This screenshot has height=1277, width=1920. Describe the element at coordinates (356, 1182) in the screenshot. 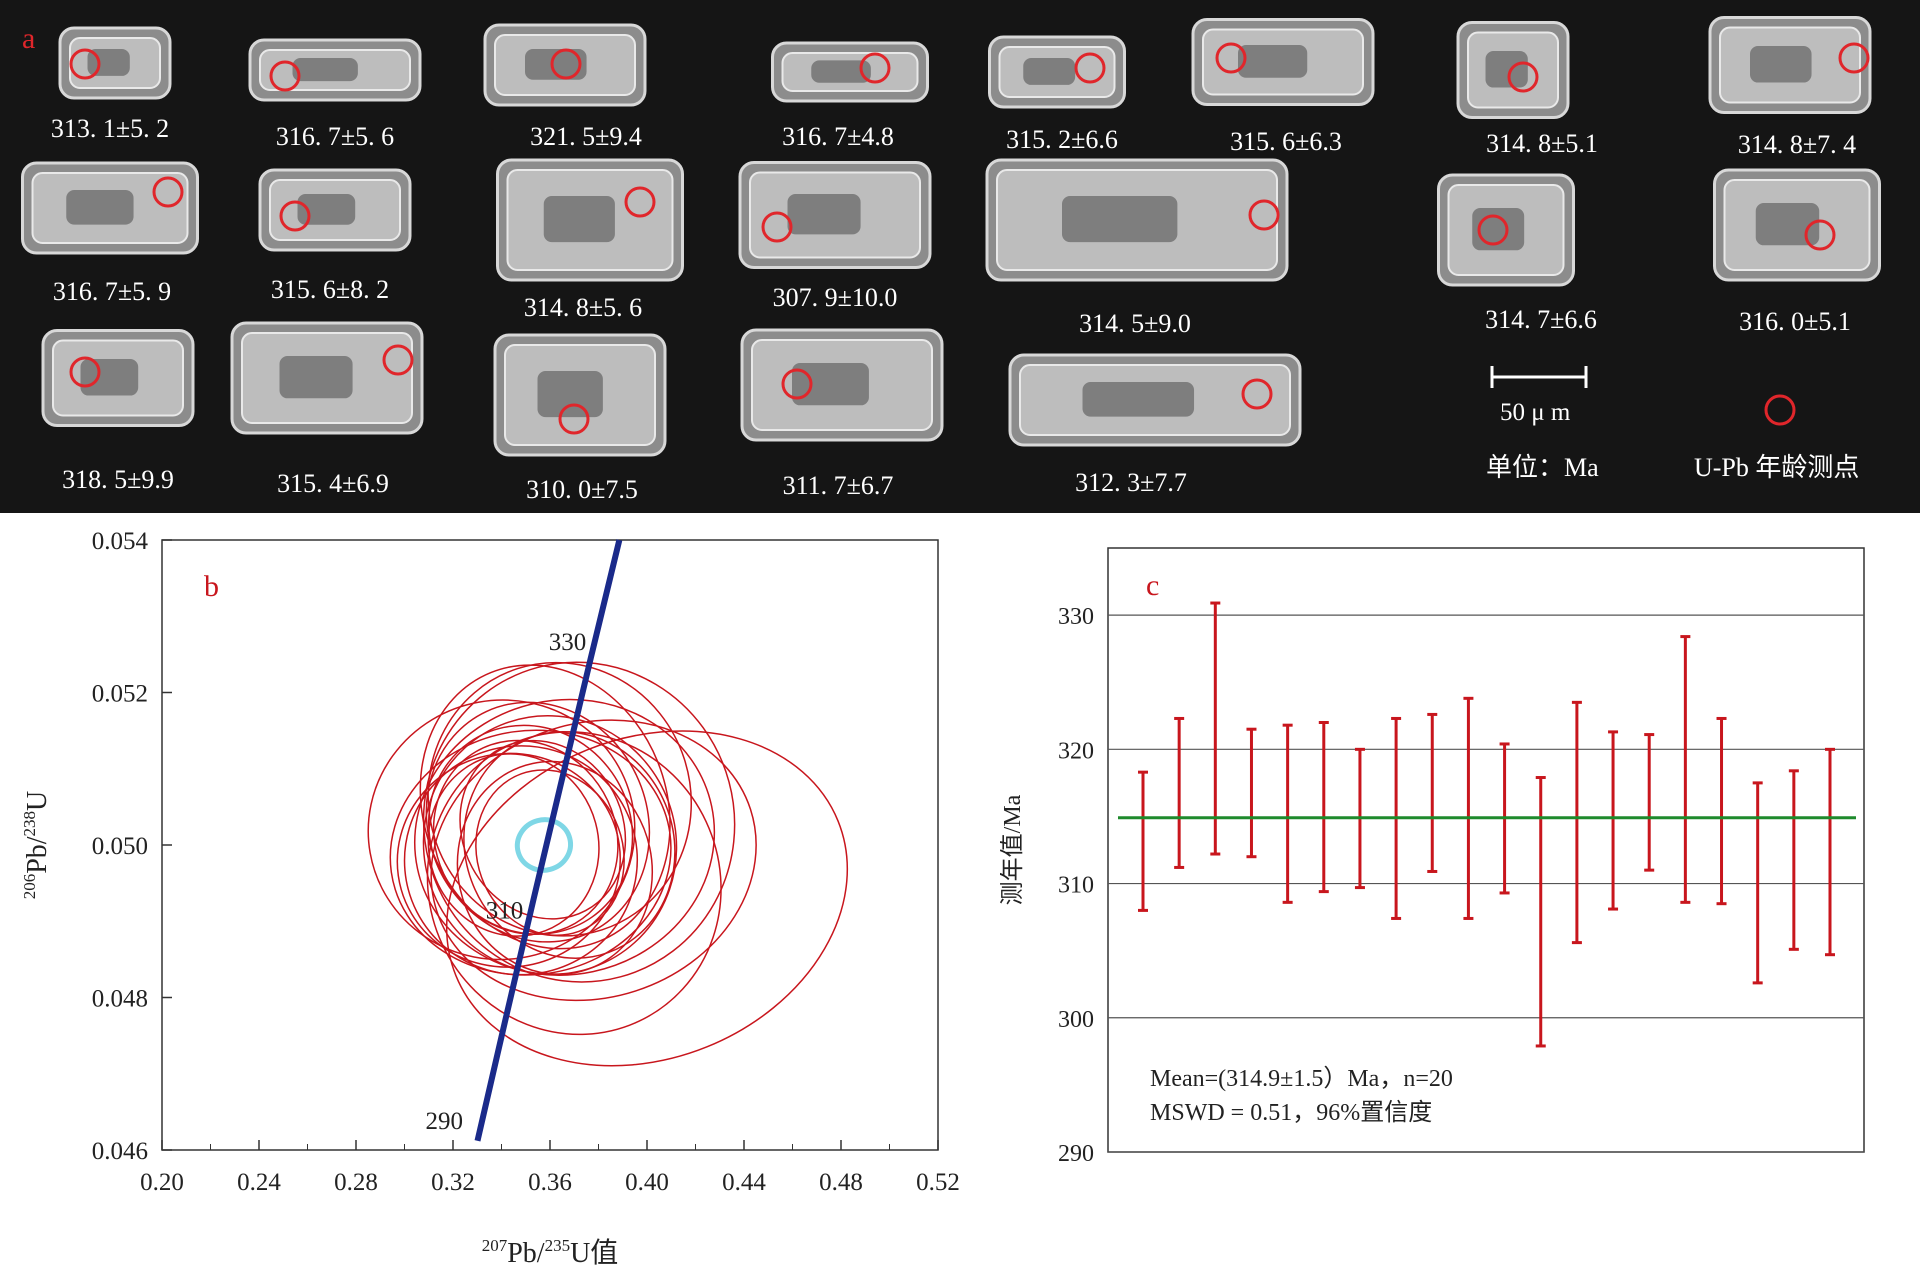

I see `x-tick-label: 0.28` at that location.